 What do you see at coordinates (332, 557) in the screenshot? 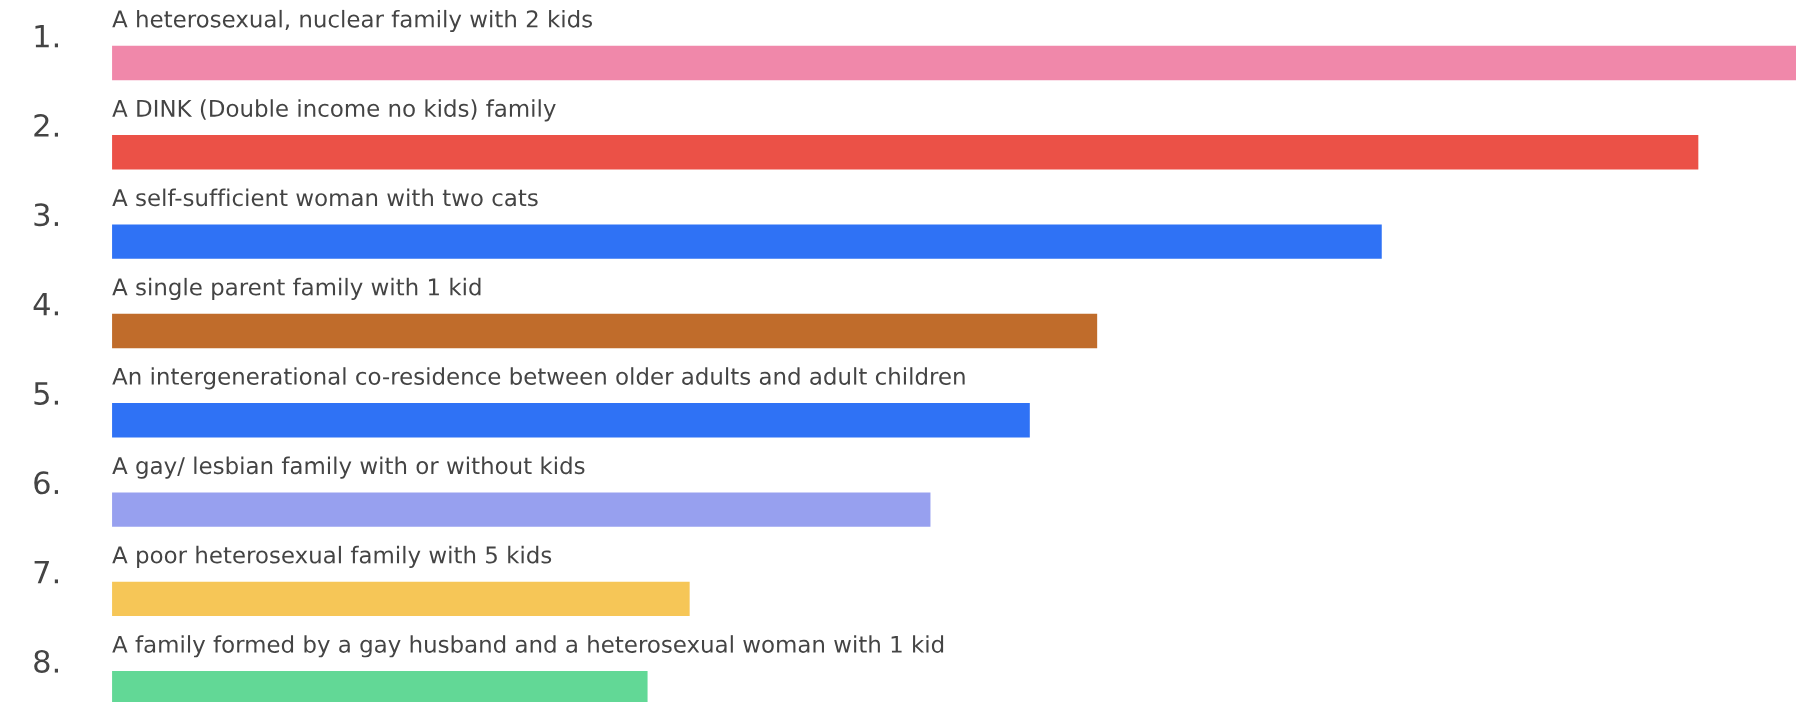
I see `y-tick-label: A poor heterosexual family with 5 kids` at bounding box center [332, 557].